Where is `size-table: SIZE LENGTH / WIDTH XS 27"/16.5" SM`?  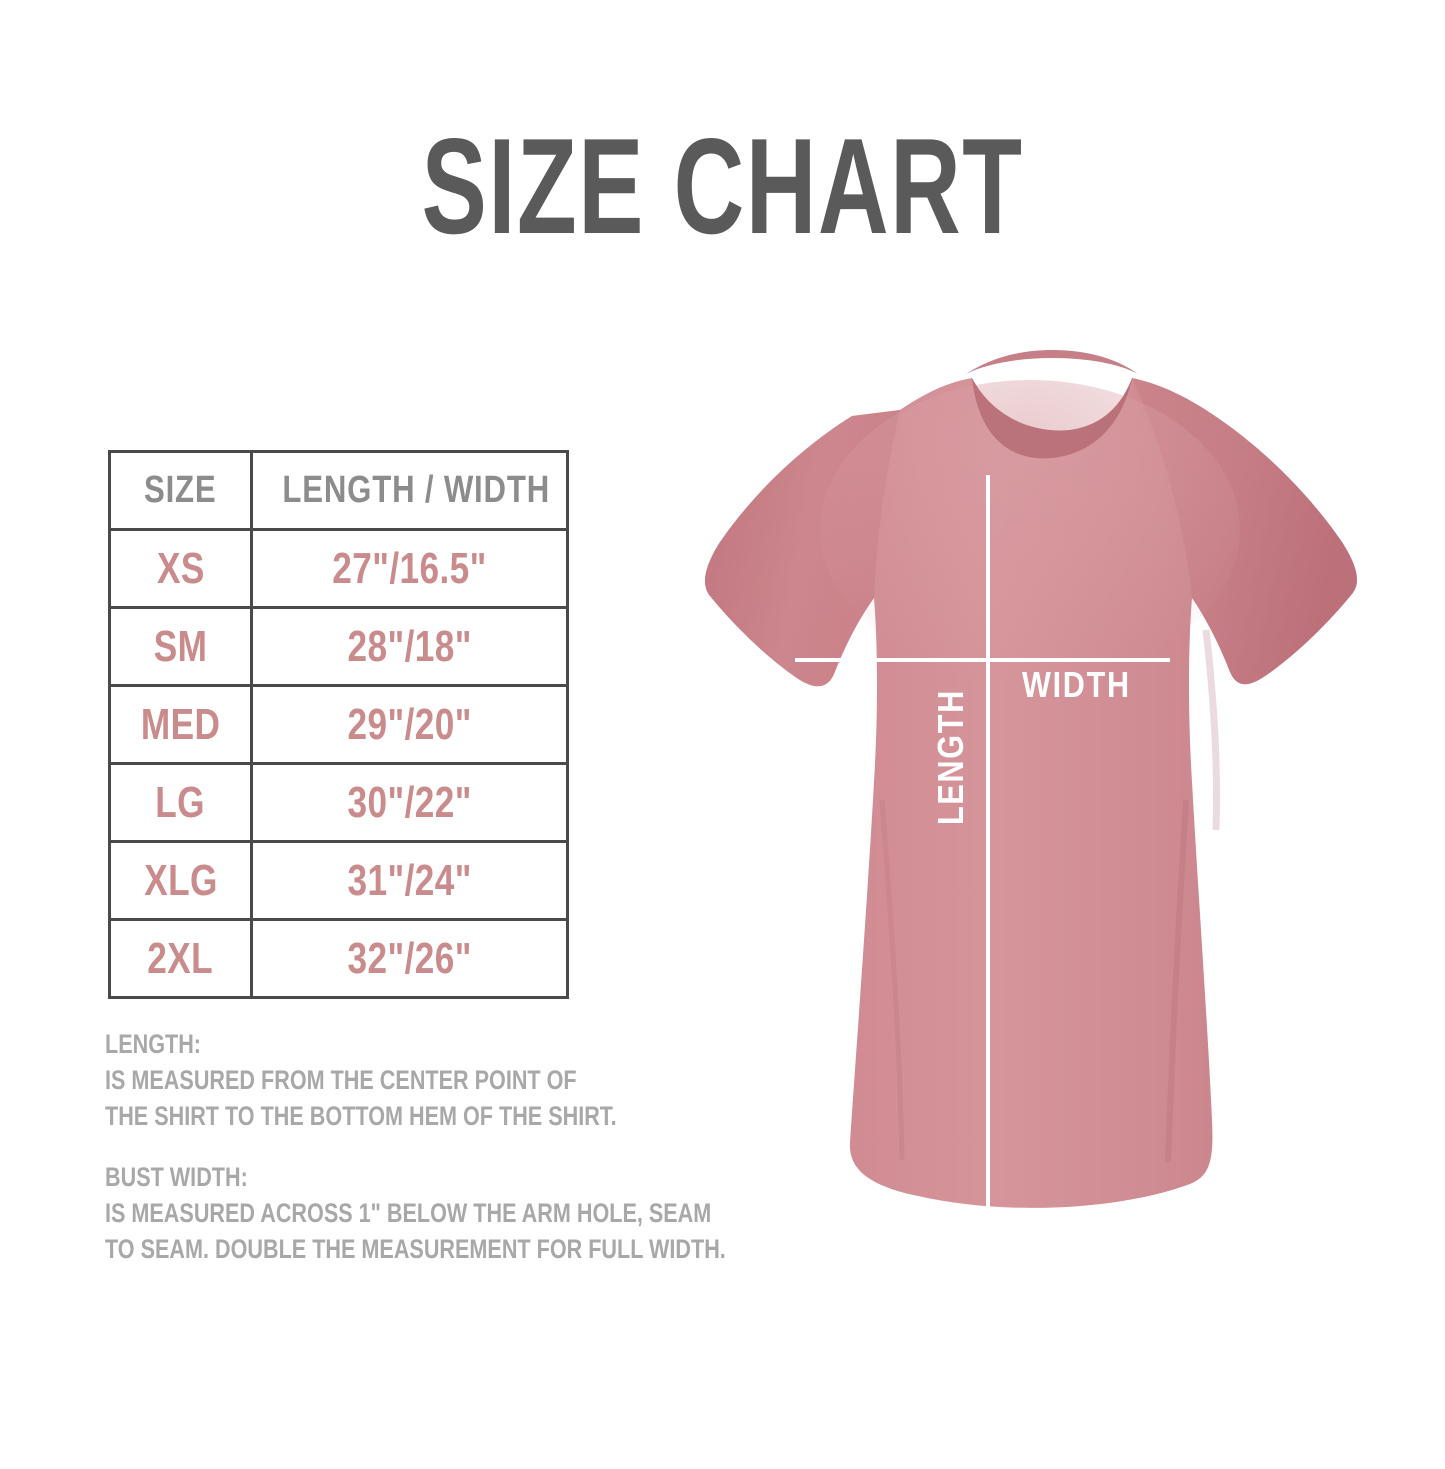
size-table: SIZE LENGTH / WIDTH XS 27"/16.5" SM is located at coordinates (338, 724).